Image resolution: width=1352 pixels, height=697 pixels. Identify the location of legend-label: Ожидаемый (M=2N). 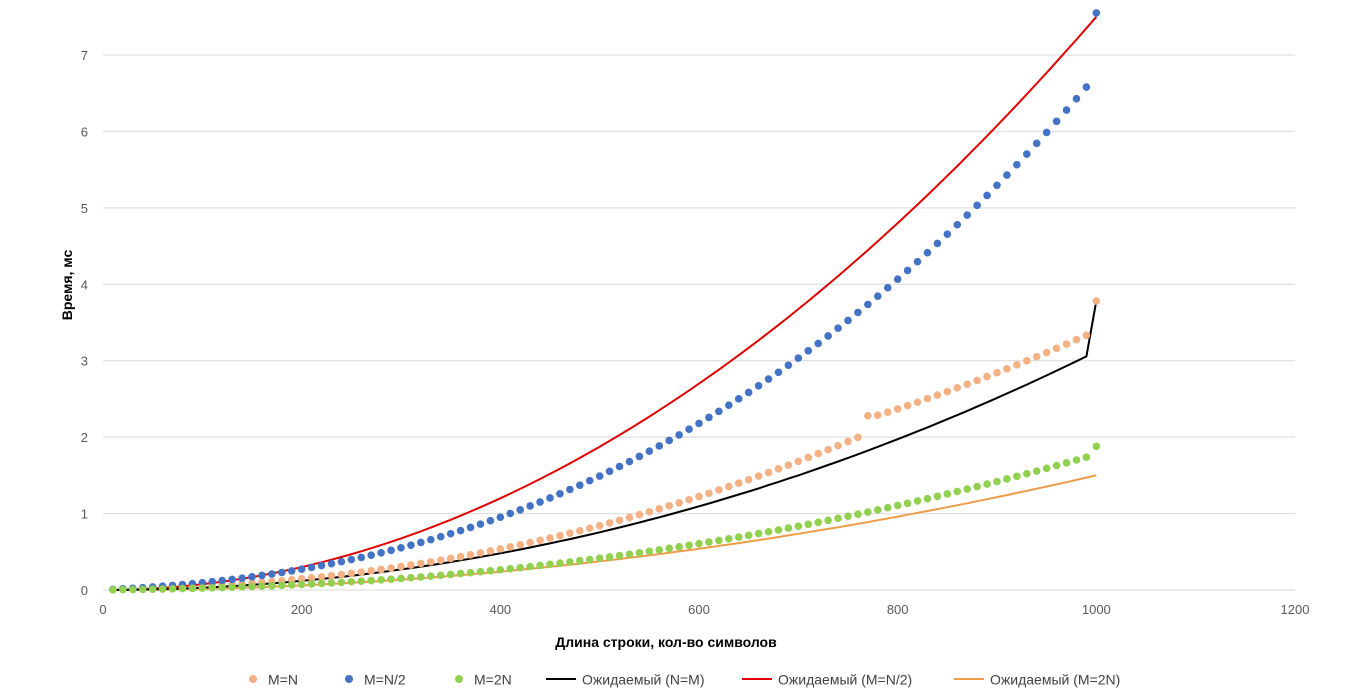
(1055, 680).